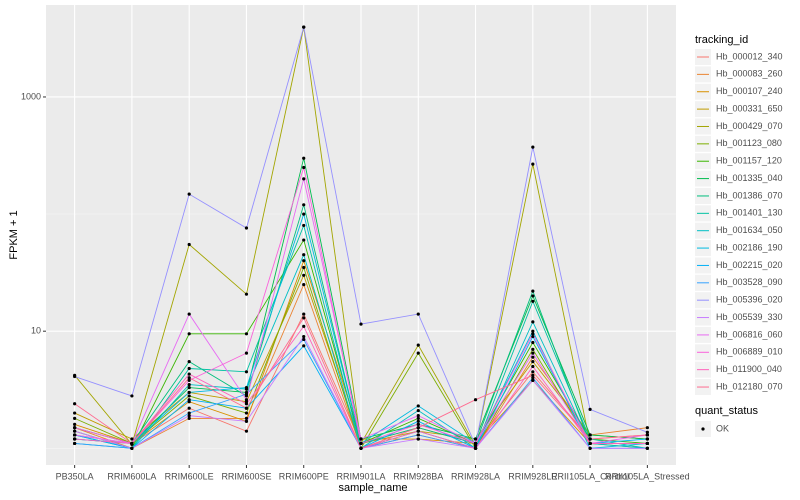  What do you see at coordinates (749, 195) in the screenshot?
I see `legend-label: Hb_001386_070` at bounding box center [749, 195].